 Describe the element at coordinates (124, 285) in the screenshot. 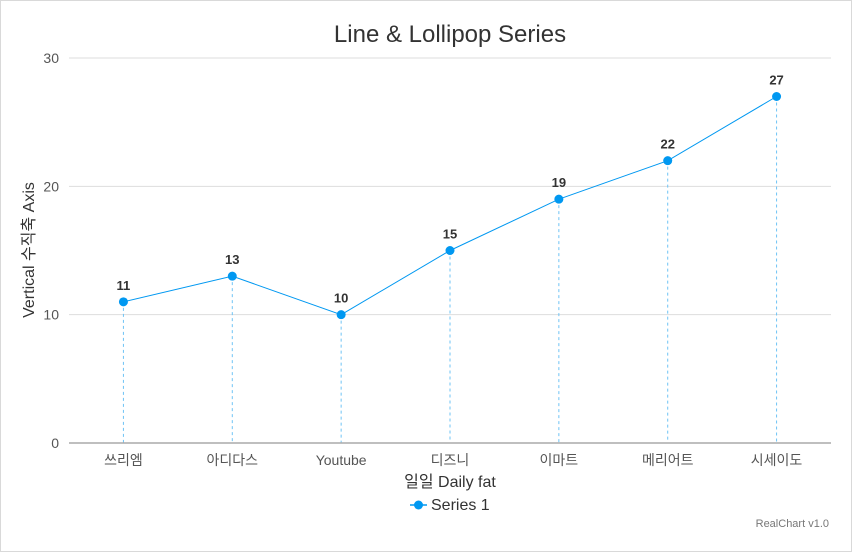

I see `data-label: 11` at that location.